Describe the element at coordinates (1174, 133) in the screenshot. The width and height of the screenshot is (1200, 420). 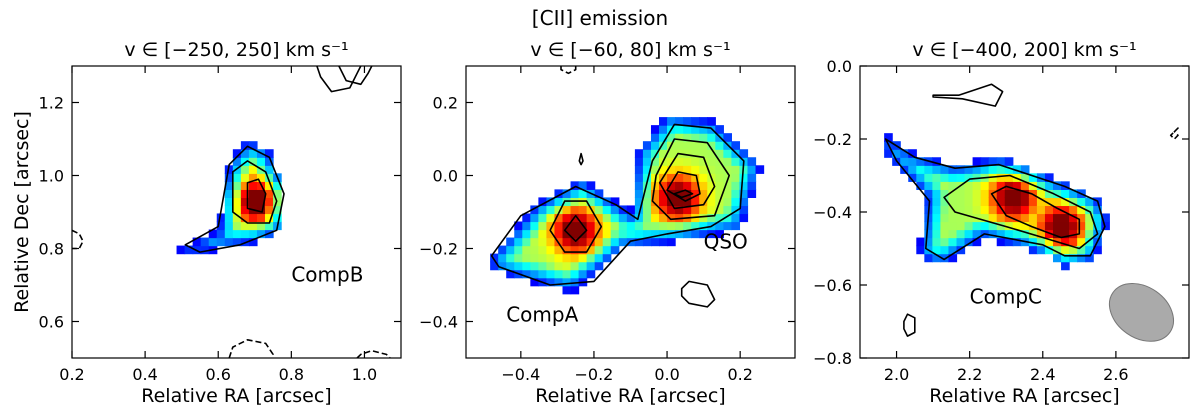
I see `contour-negative` at that location.